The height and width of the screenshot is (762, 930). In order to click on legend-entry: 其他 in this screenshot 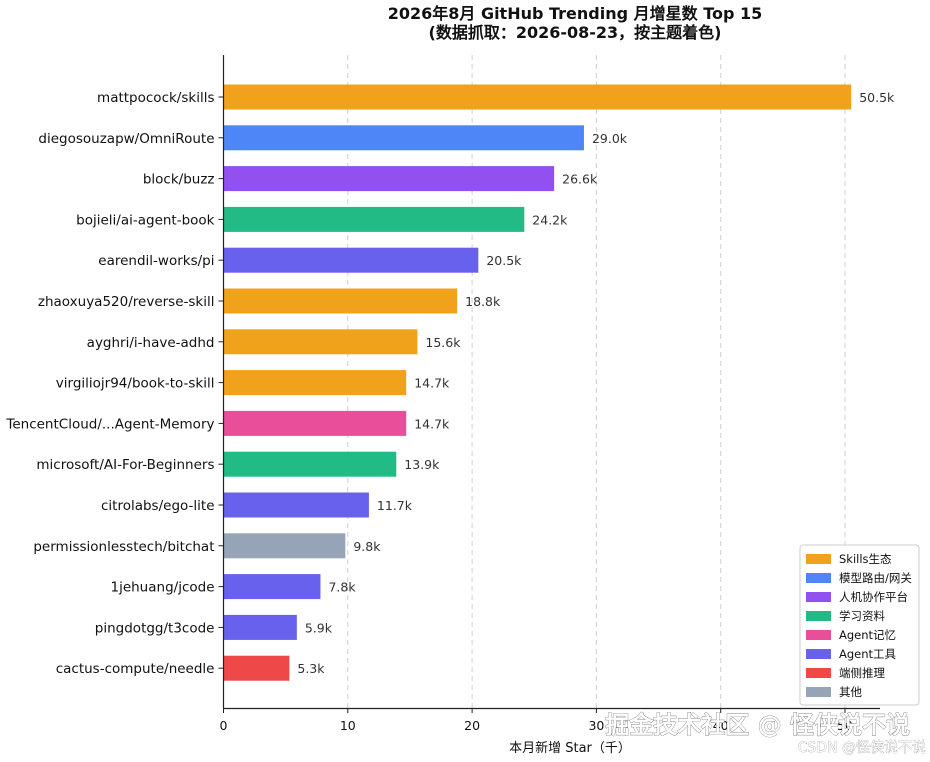, I will do `click(850, 692)`.